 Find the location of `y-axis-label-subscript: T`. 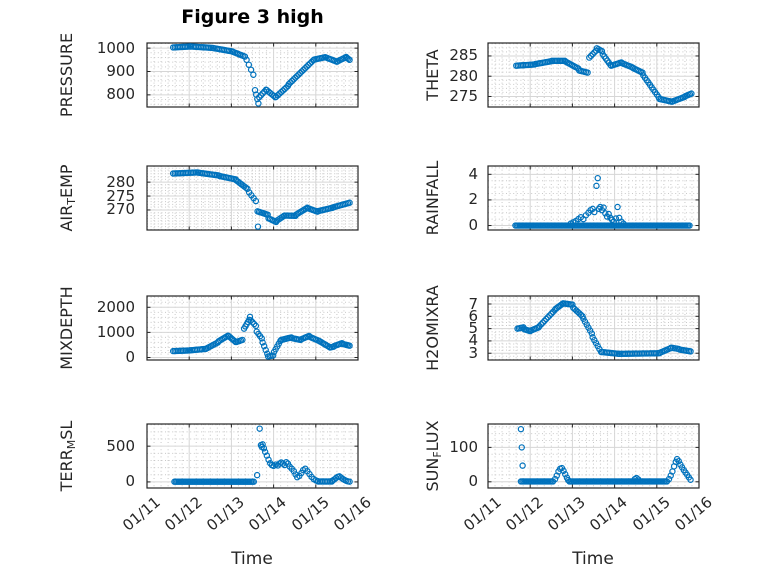

y-axis-label-subscript: T is located at coordinates (71, 201).